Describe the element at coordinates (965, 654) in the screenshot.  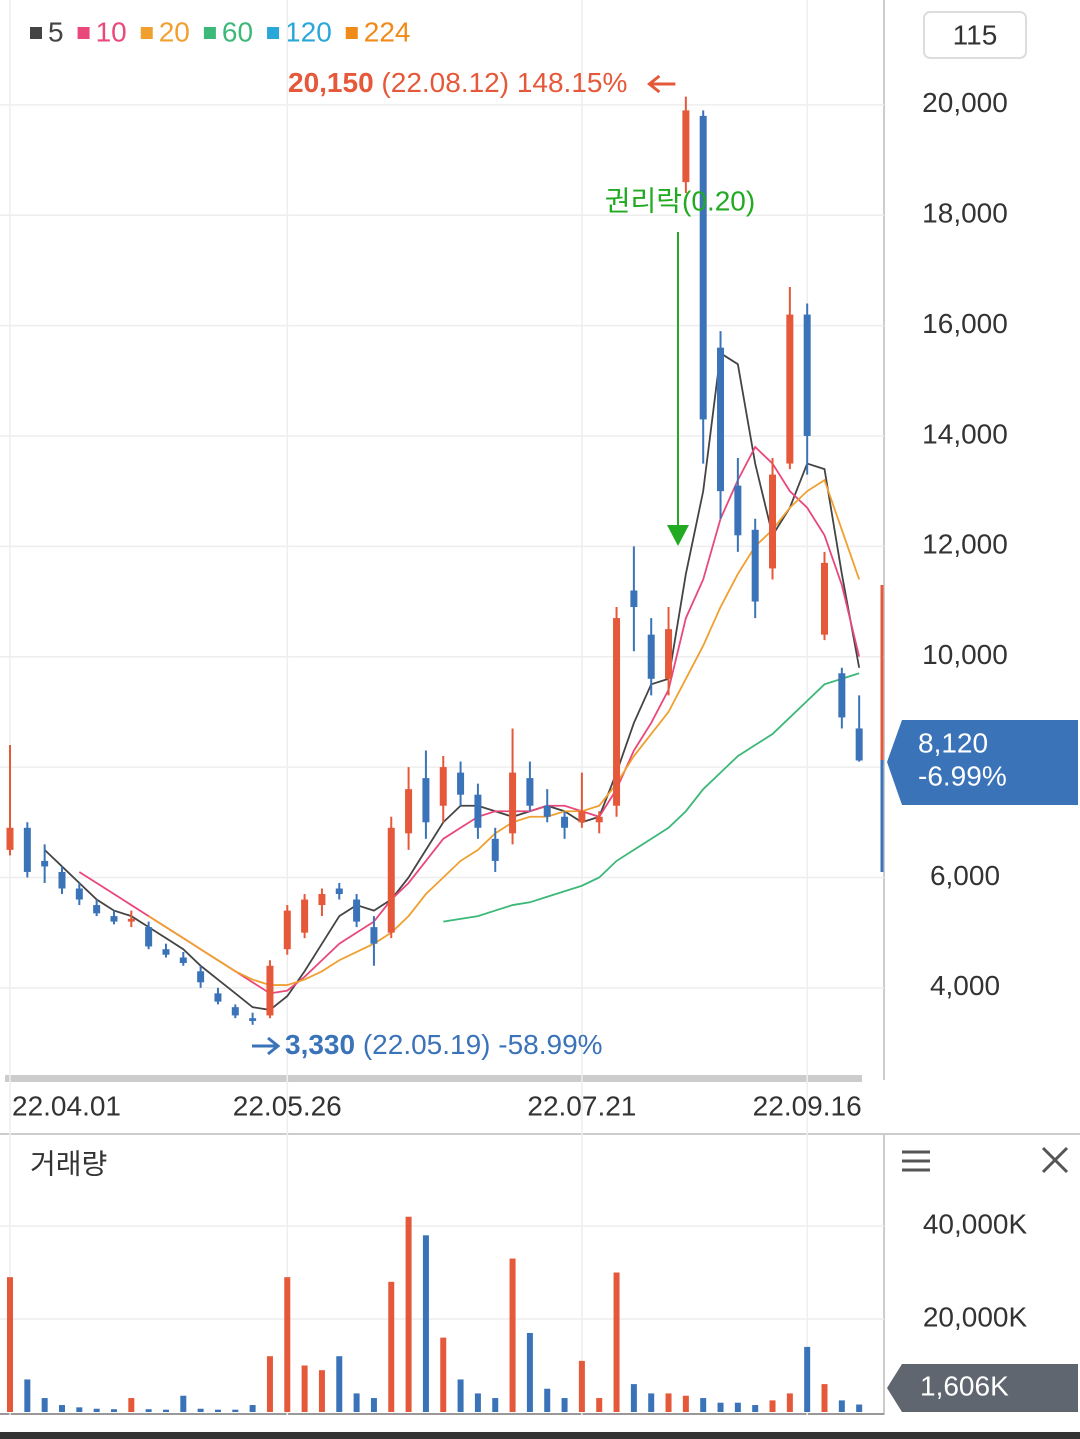
I see `y-tick-label: 10,000` at that location.